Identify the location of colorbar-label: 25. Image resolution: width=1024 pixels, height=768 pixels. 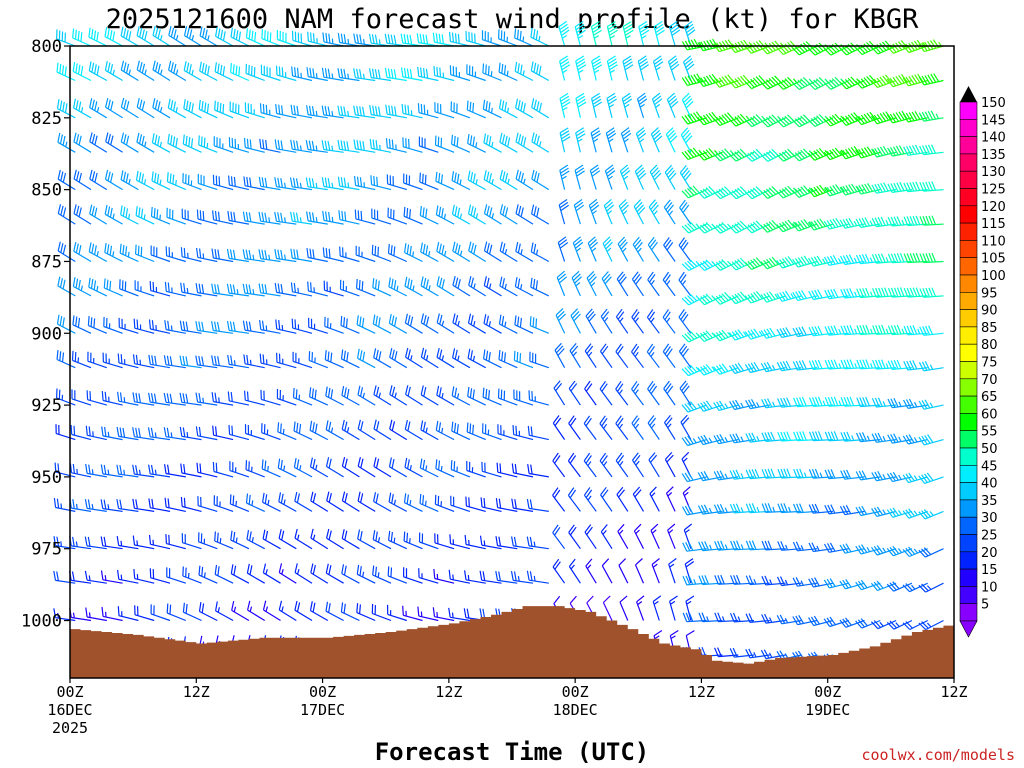
(989, 536).